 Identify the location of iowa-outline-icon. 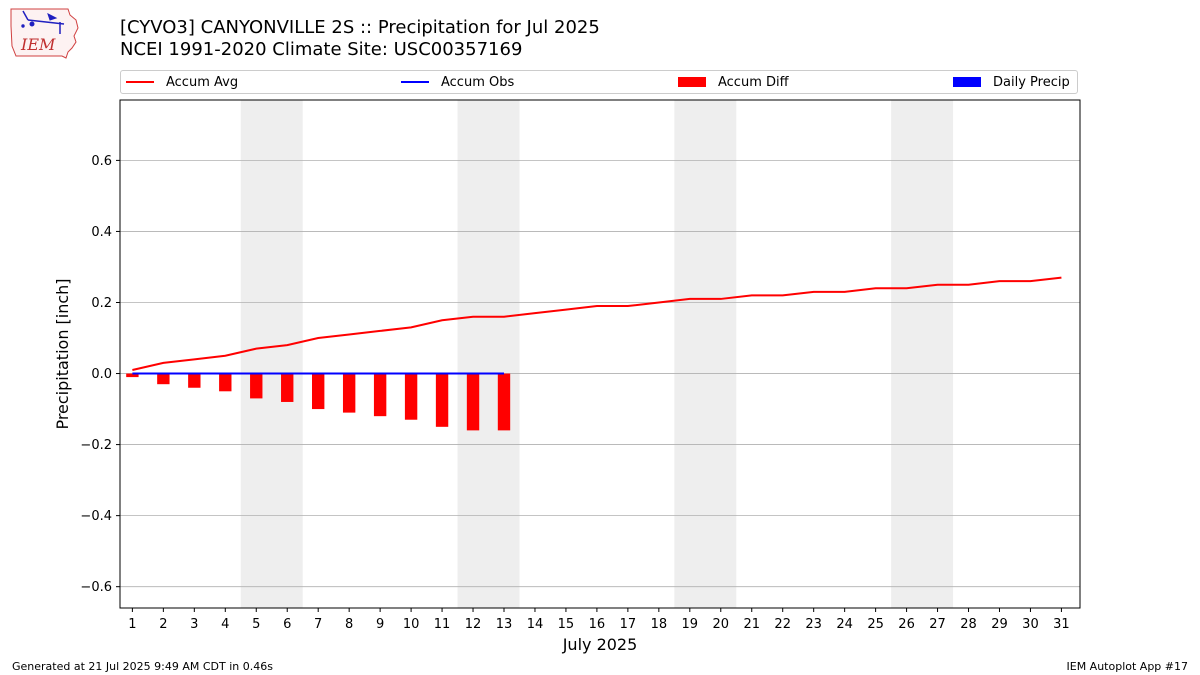
(44, 33).